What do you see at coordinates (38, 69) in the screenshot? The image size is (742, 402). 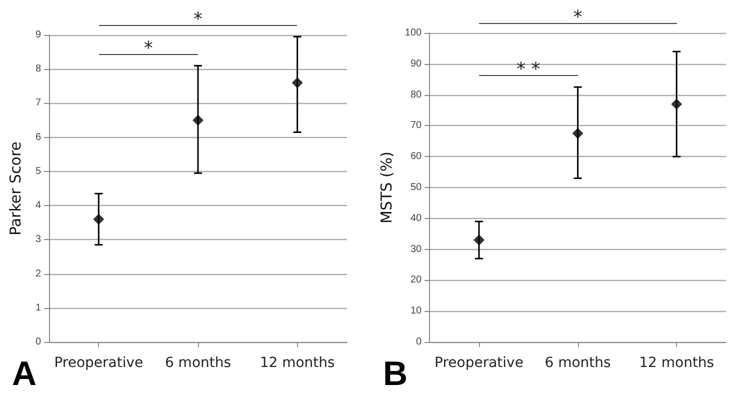 I see `y-tick-label: 8` at bounding box center [38, 69].